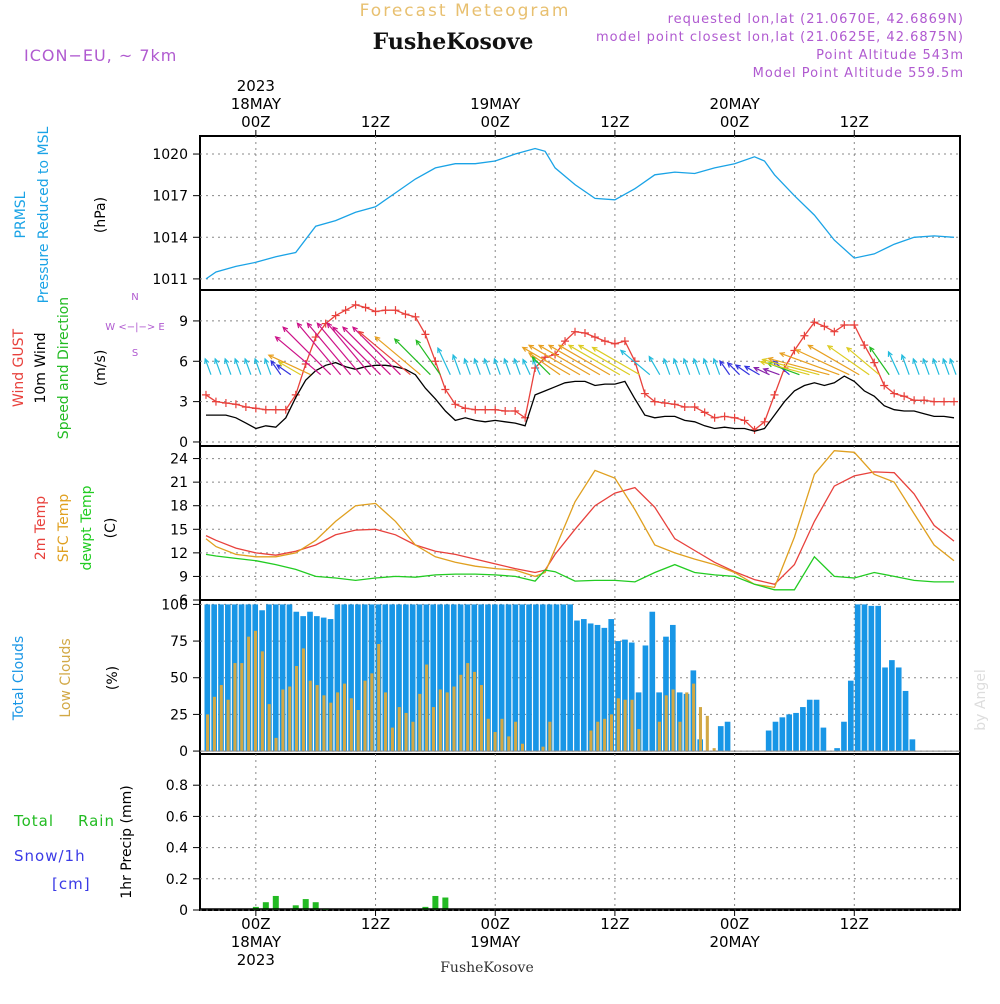 The height and width of the screenshot is (1004, 1000). Describe the element at coordinates (183, 362) in the screenshot. I see `wind-ytick-label: 6` at that location.